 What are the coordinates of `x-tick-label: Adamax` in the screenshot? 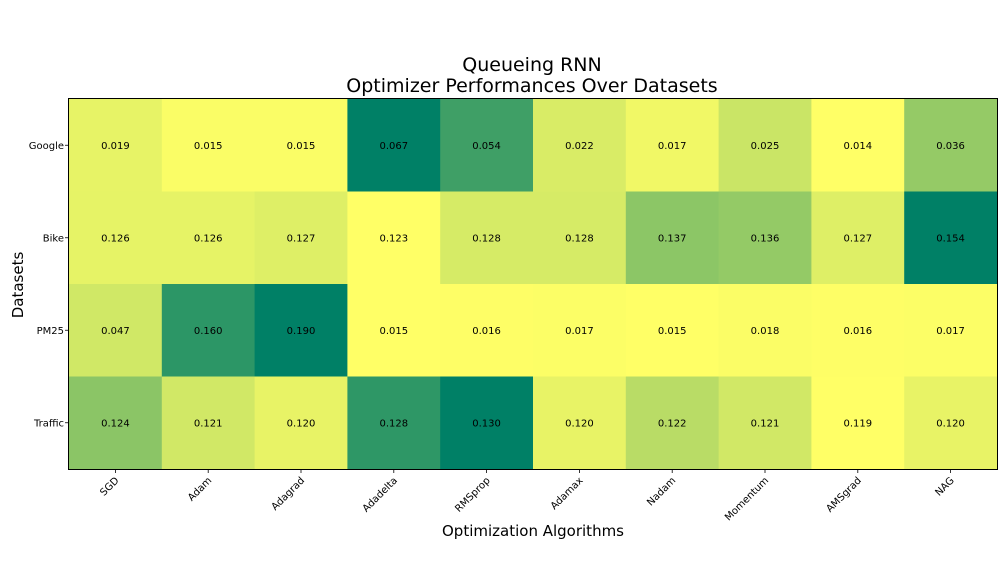 It's located at (567, 493).